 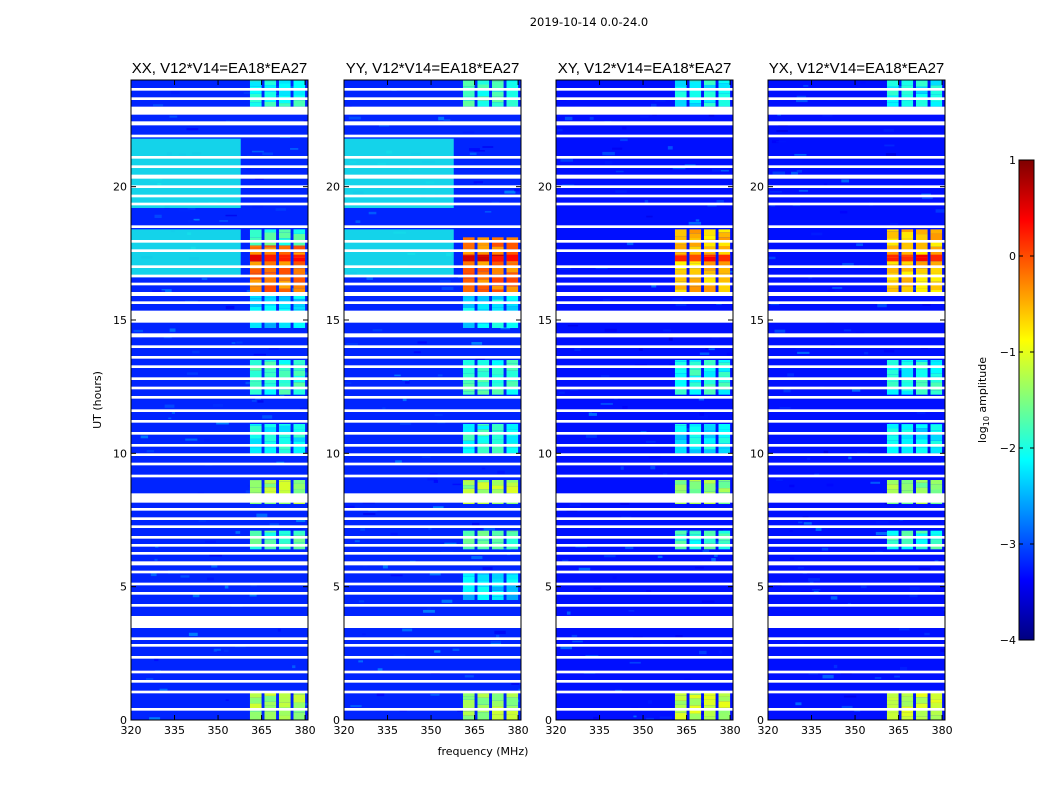 What do you see at coordinates (686, 730) in the screenshot?
I see `x-tick-label: 365` at bounding box center [686, 730].